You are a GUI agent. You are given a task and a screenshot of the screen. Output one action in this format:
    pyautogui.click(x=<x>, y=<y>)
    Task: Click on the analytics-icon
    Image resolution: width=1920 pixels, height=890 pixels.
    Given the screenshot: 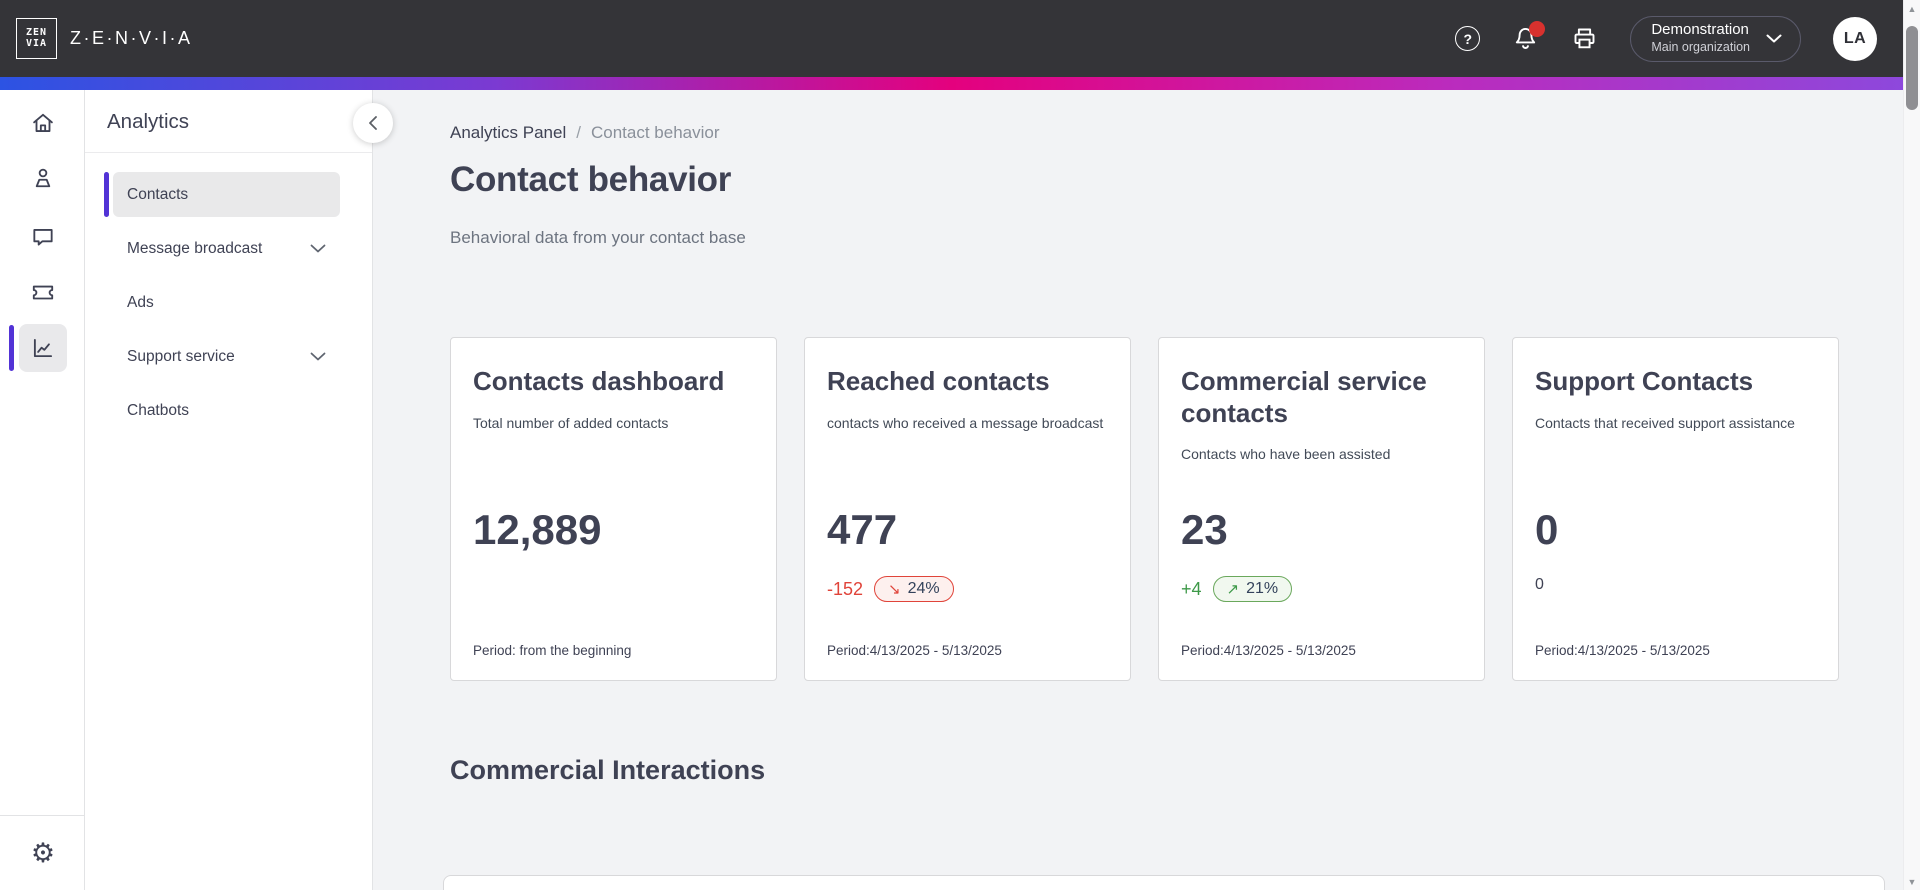 What is the action you would take?
    pyautogui.click(x=43, y=348)
    